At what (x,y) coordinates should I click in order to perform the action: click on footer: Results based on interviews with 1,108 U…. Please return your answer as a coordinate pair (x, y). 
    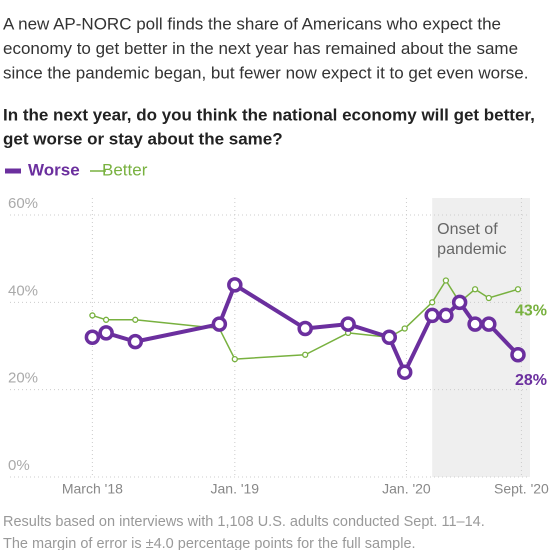
    Looking at the image, I should click on (244, 522).